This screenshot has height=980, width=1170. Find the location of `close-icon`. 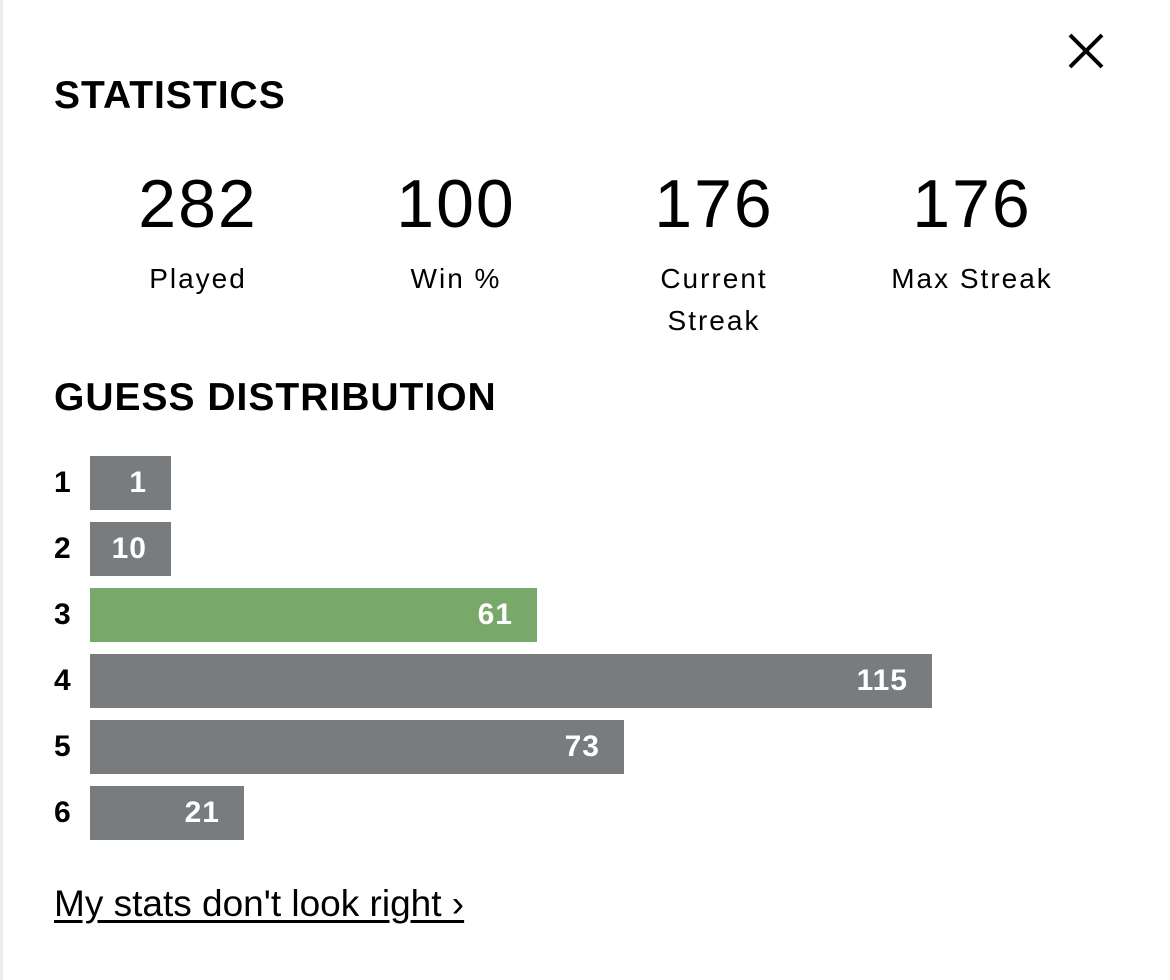

close-icon is located at coordinates (1086, 51).